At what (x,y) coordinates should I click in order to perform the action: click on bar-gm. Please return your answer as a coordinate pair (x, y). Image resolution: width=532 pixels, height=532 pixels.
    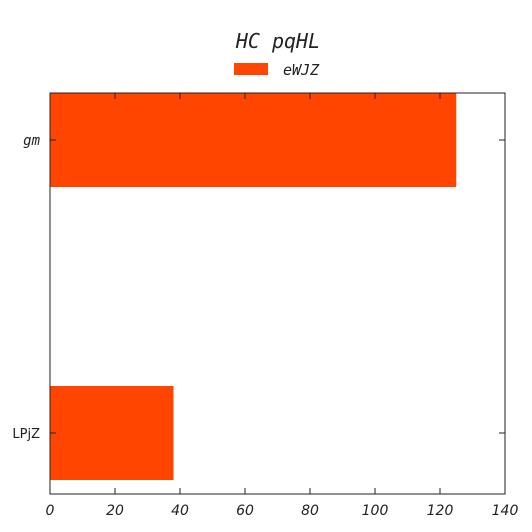
    Looking at the image, I should click on (253, 140).